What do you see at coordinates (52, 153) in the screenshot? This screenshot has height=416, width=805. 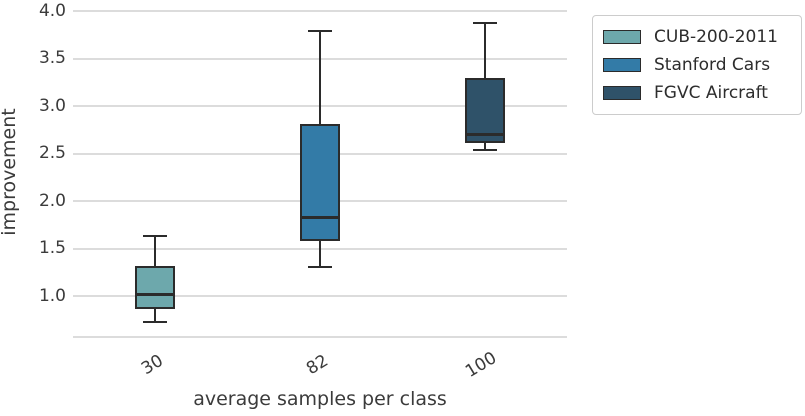 I see `ytick-label: 2.5` at bounding box center [52, 153].